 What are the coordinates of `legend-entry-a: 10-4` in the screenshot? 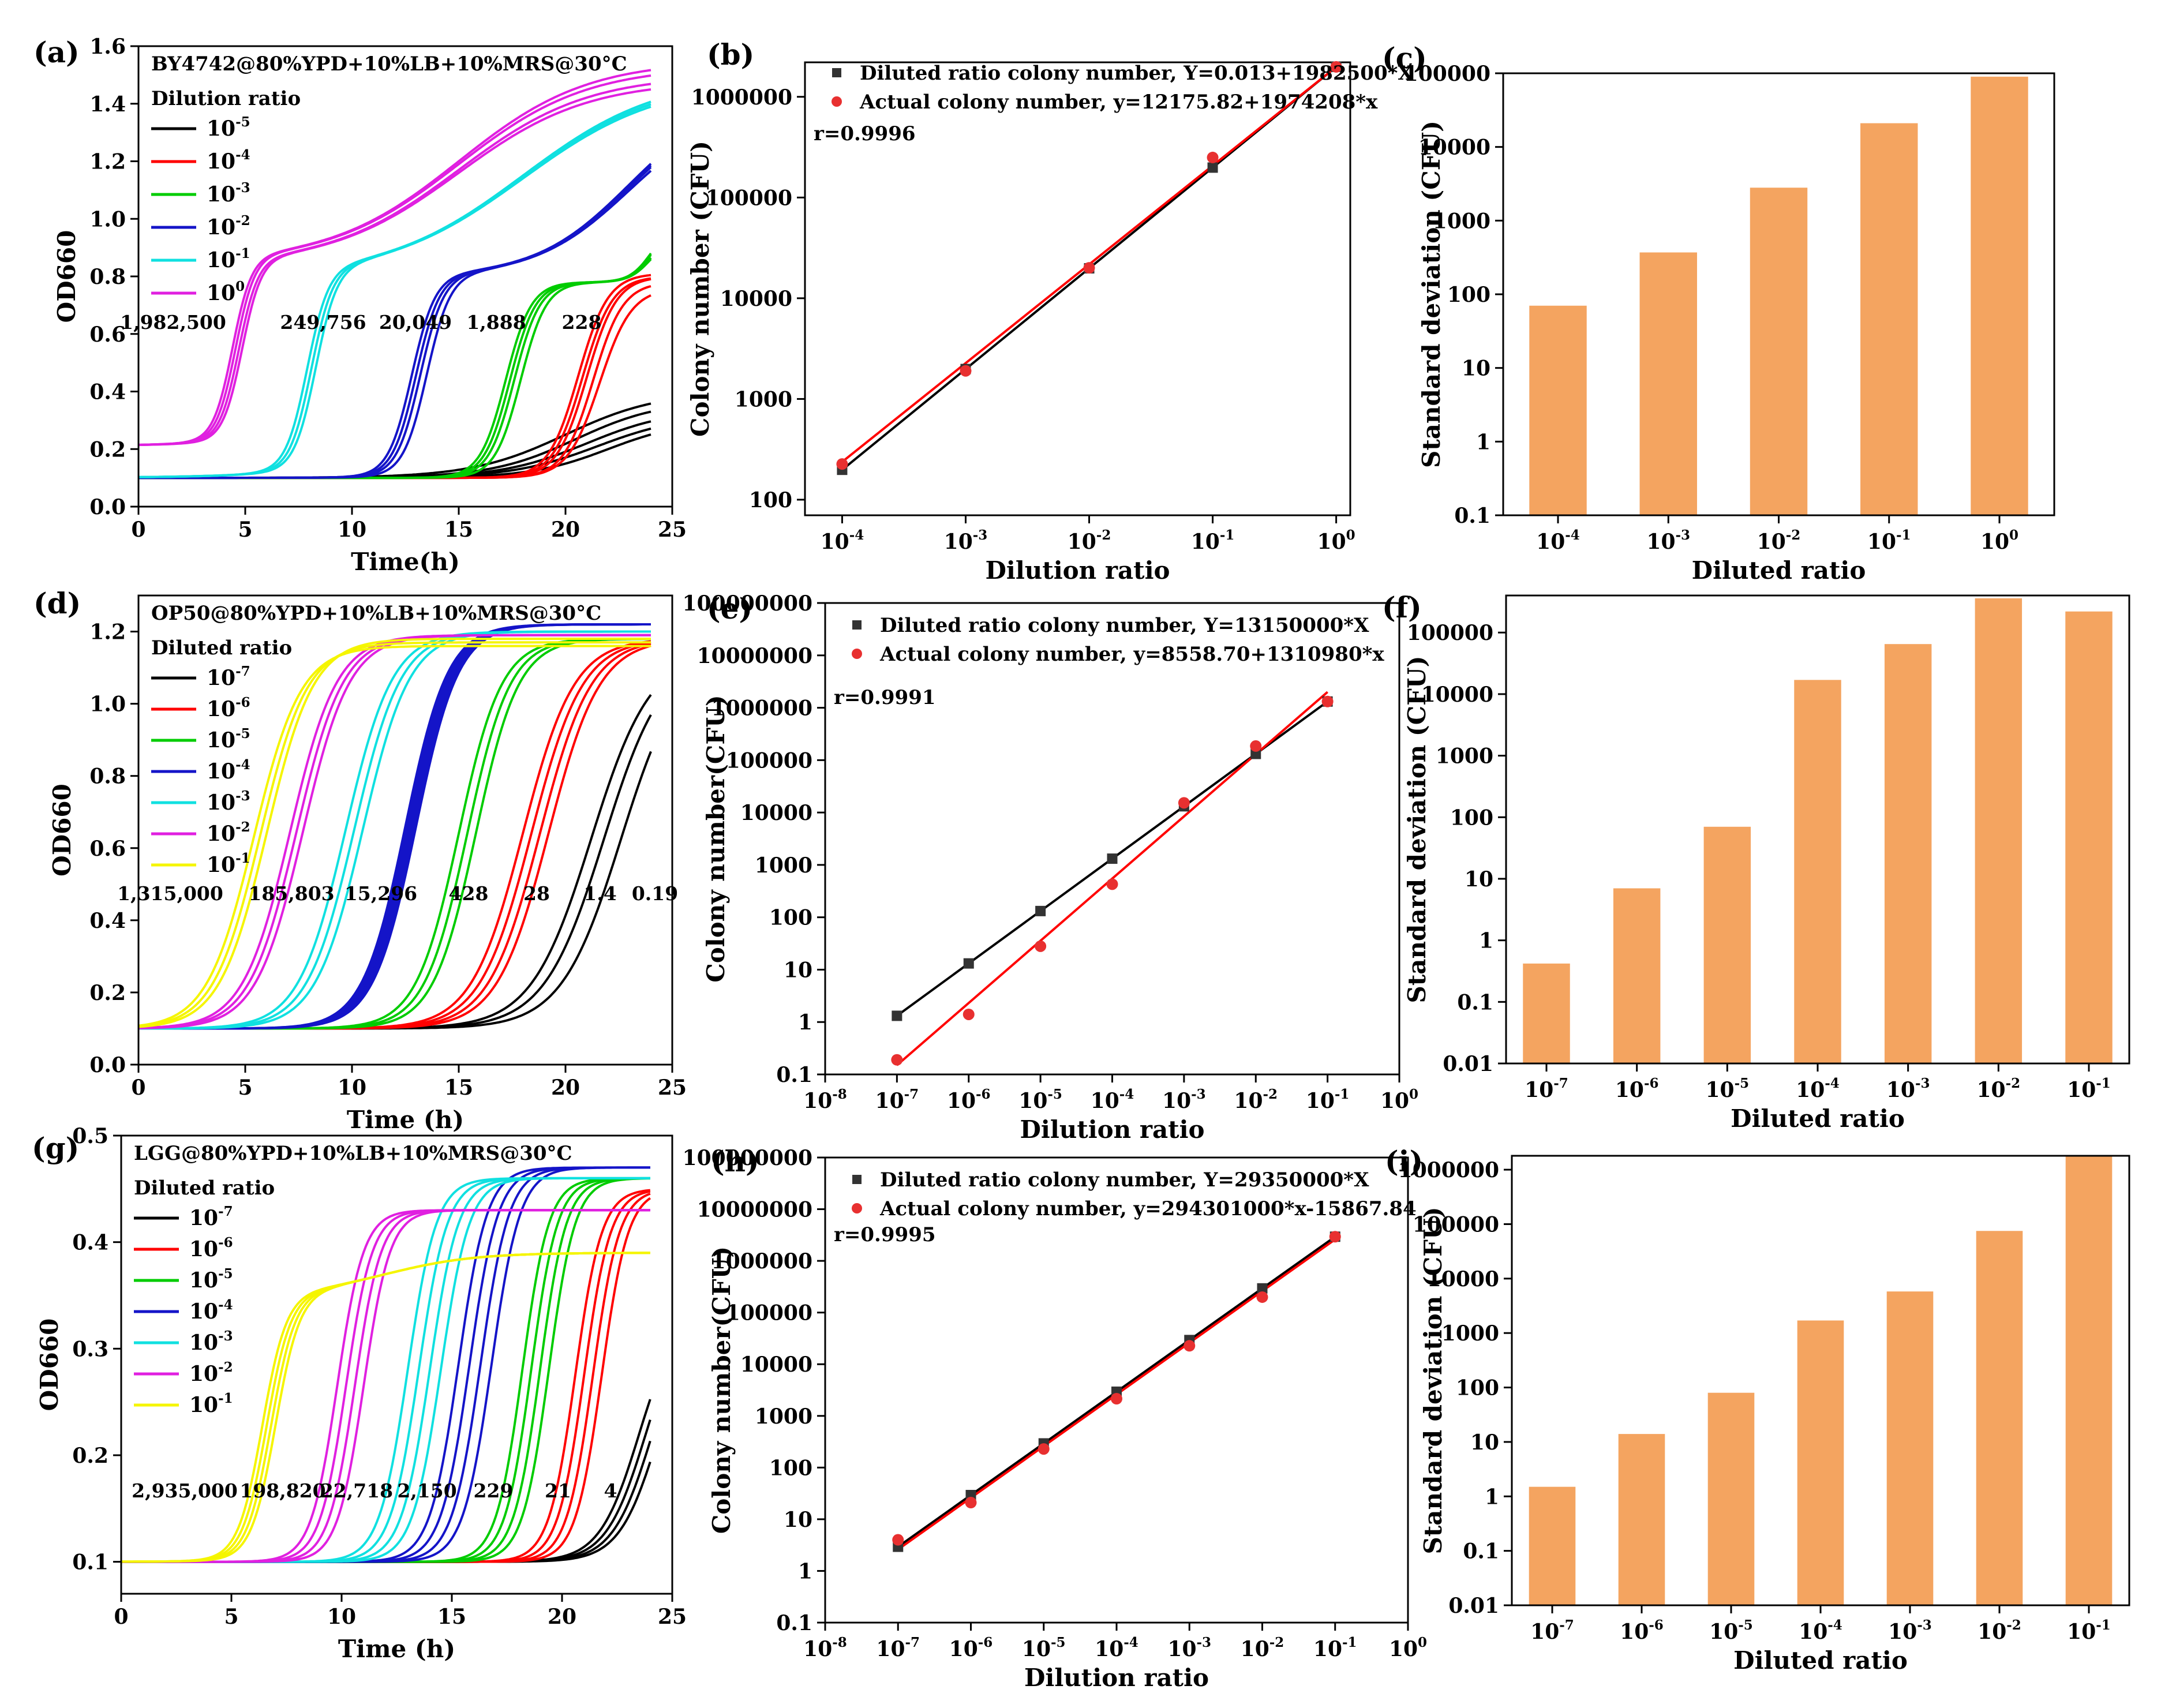 It's located at (228, 160).